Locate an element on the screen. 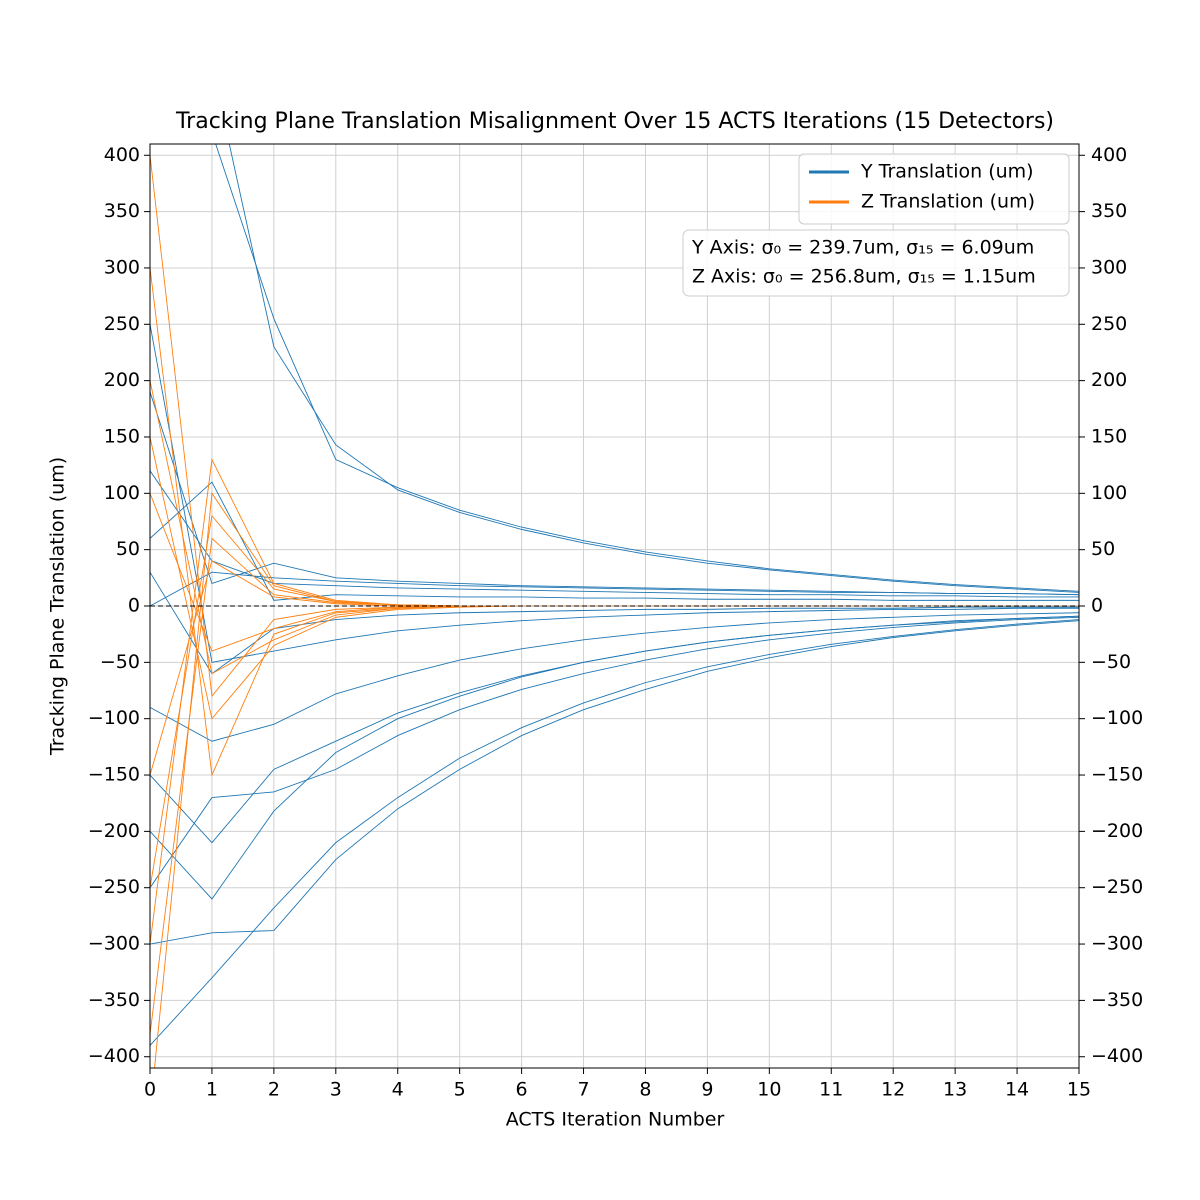 The image size is (1200, 1200). legend-label: Z Translation (um) is located at coordinates (948, 202).